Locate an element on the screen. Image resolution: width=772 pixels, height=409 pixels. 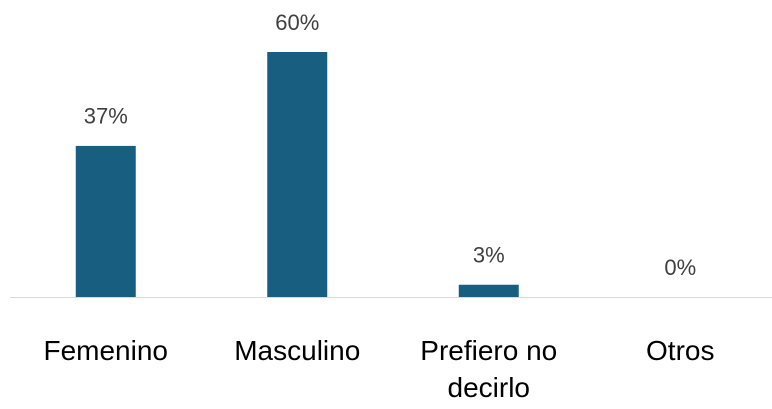
category-label: Otros is located at coordinates (680, 350).